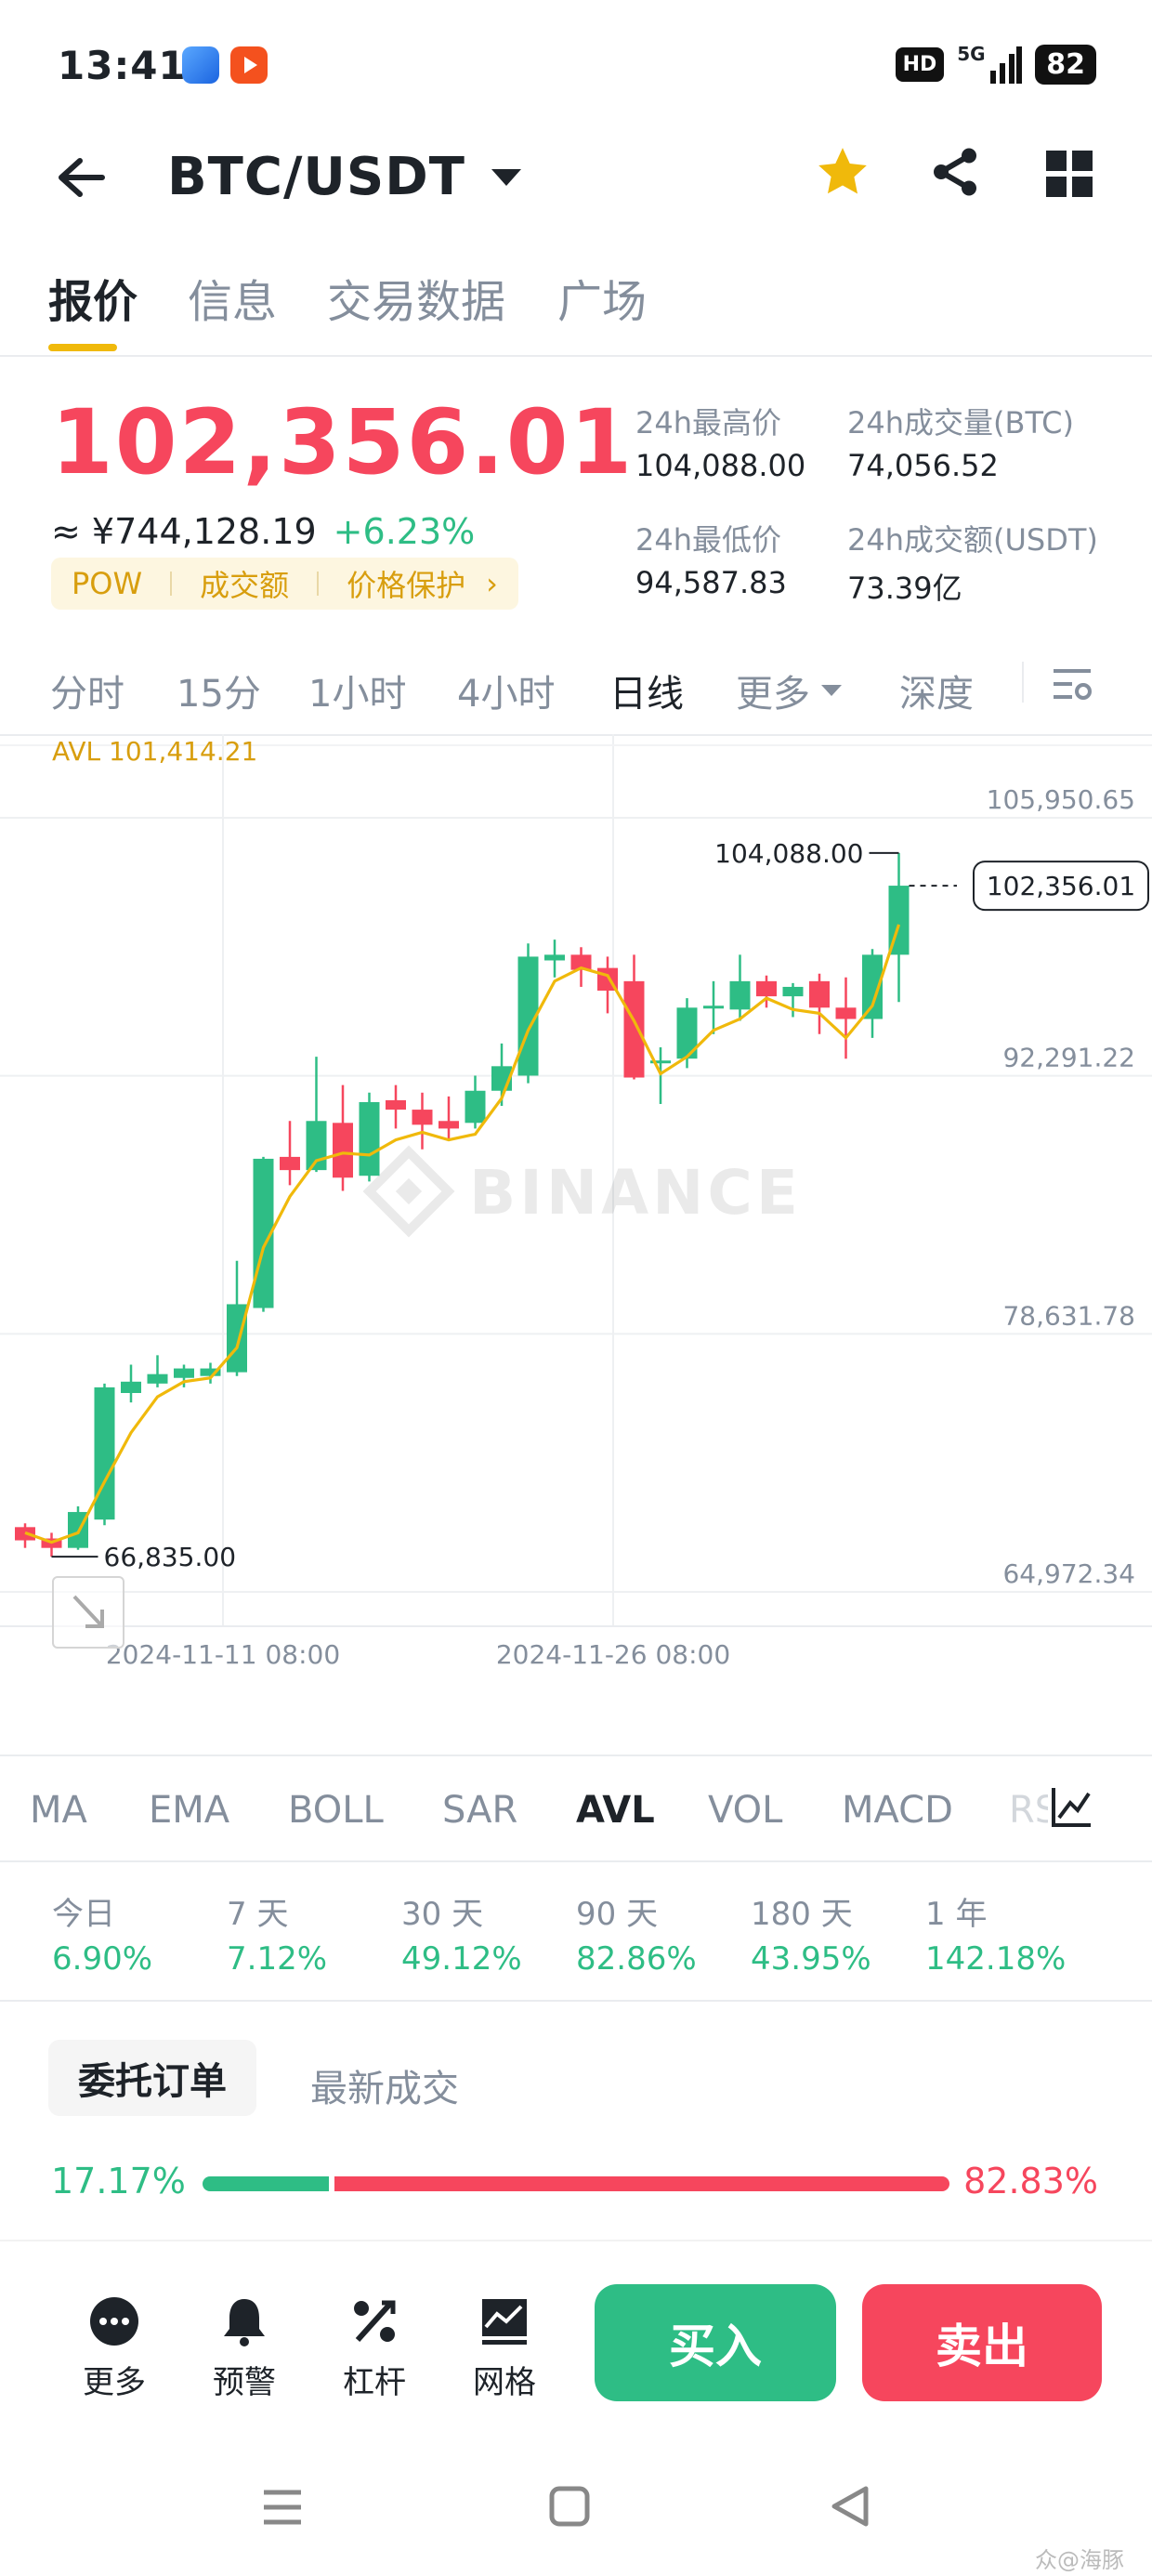 This screenshot has height=2576, width=1152. Describe the element at coordinates (154, 751) in the screenshot. I see `avl-label: AVL 101,414.21` at that location.